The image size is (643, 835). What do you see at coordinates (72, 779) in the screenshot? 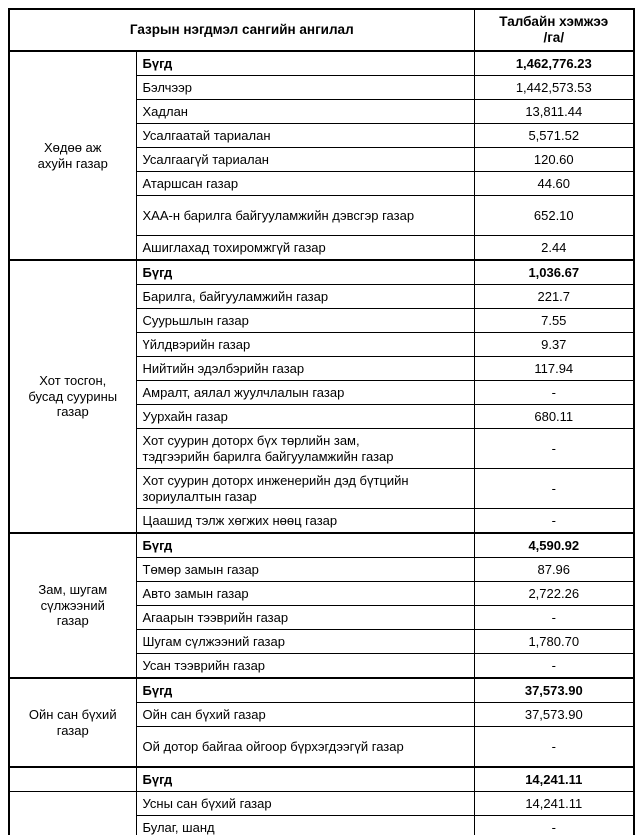
I see `group-spacer-cell` at bounding box center [72, 779].